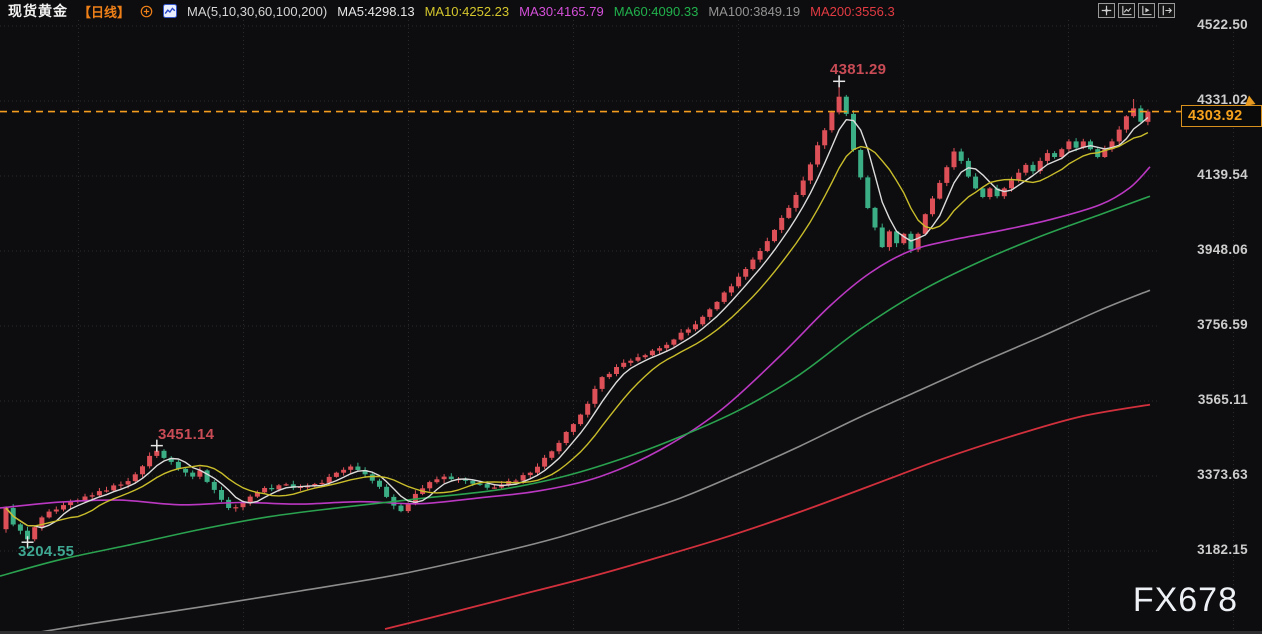  I want to click on y-axis-label: 4331.02, so click(1222, 99).